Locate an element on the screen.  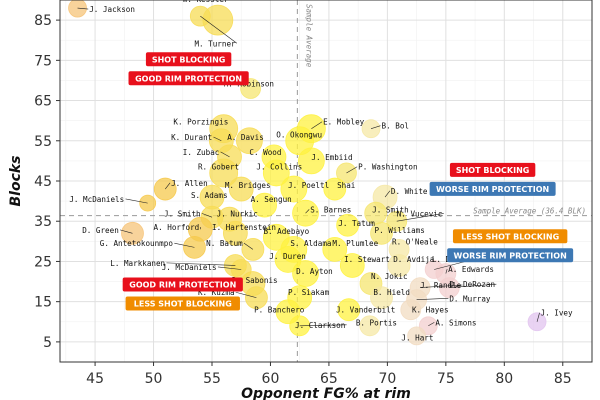
quadrant-badge-text: GOOD RIM PROTECTION is located at coordinates (188, 78).